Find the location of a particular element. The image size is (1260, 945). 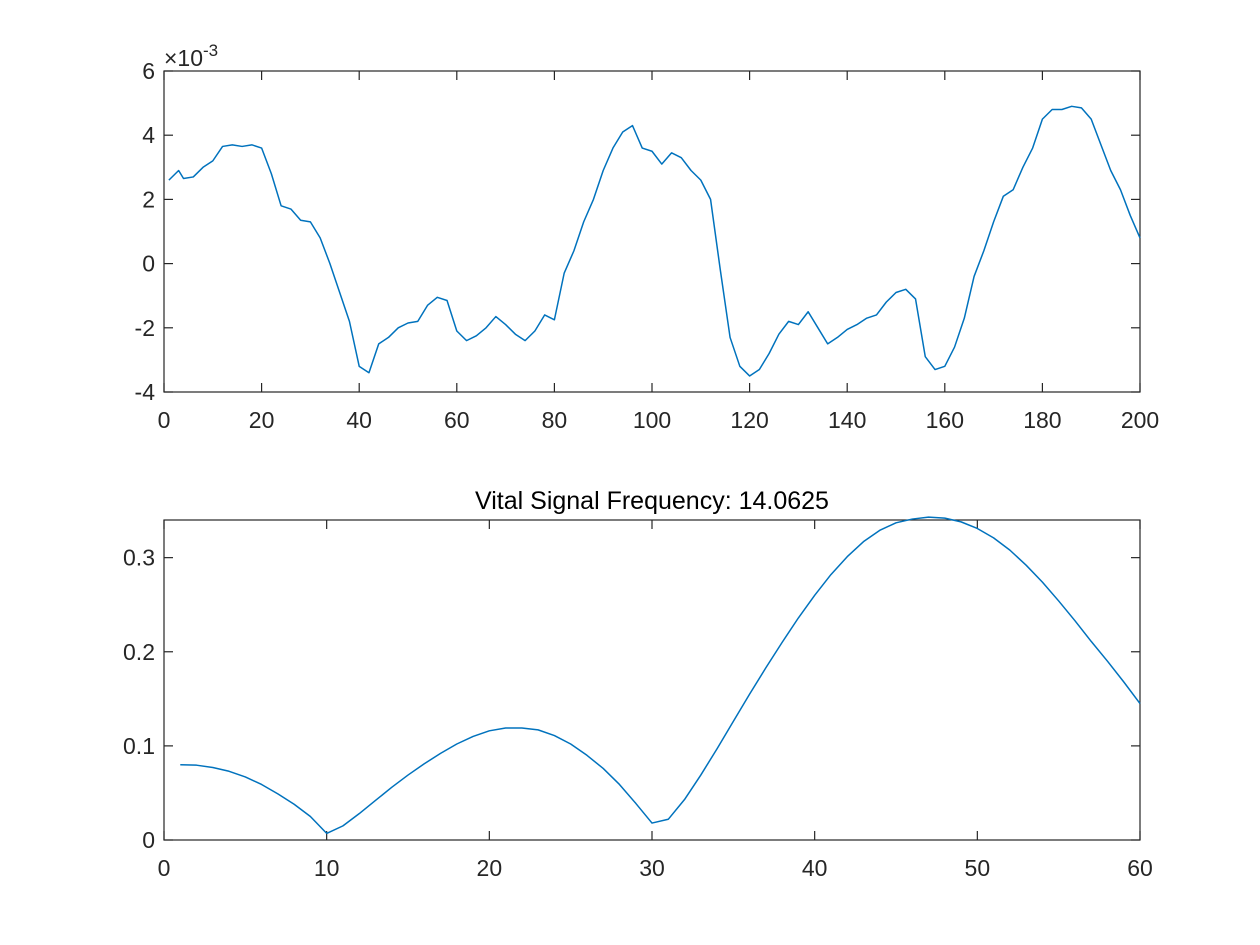

bottom-chart-title: Vital Signal Frequency: 14.0625 is located at coordinates (652, 501).